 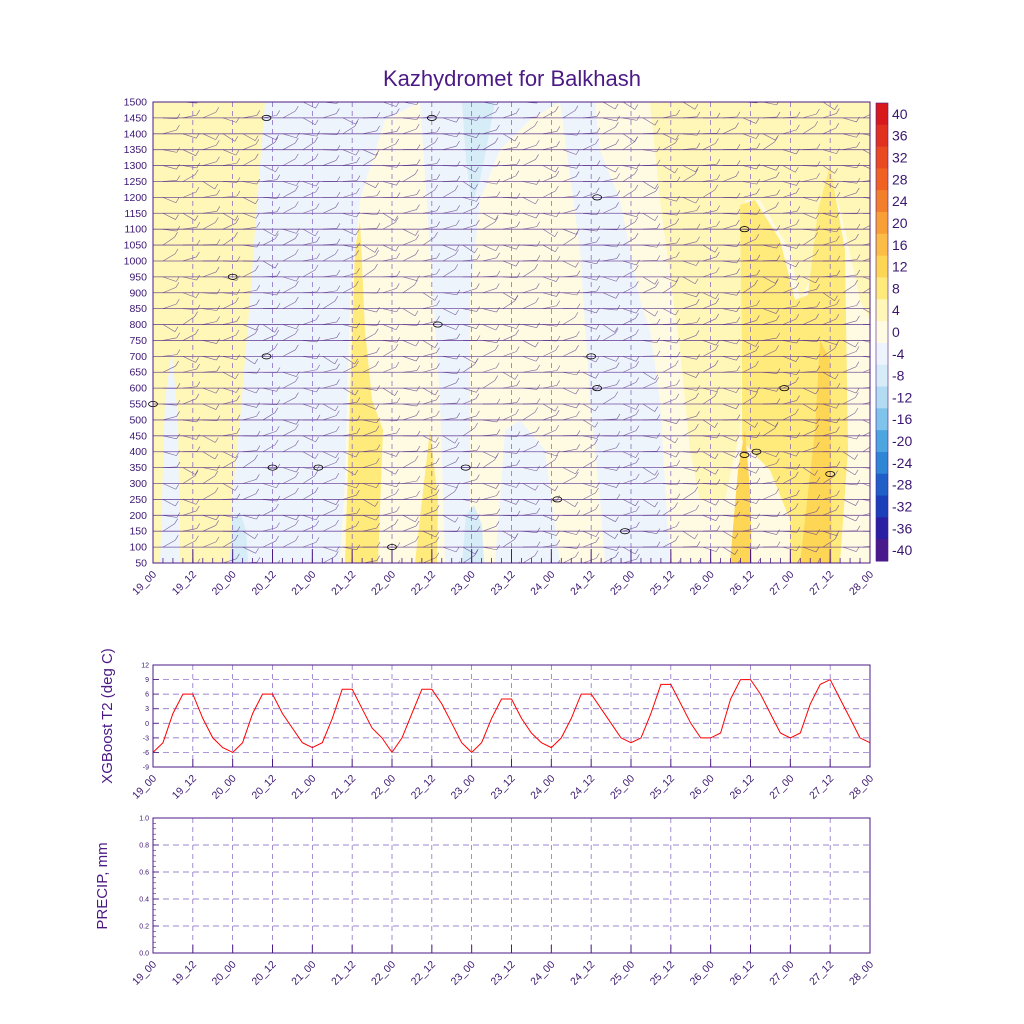 I want to click on cross-section-x-tick-label: 22_12, so click(x=423, y=583).